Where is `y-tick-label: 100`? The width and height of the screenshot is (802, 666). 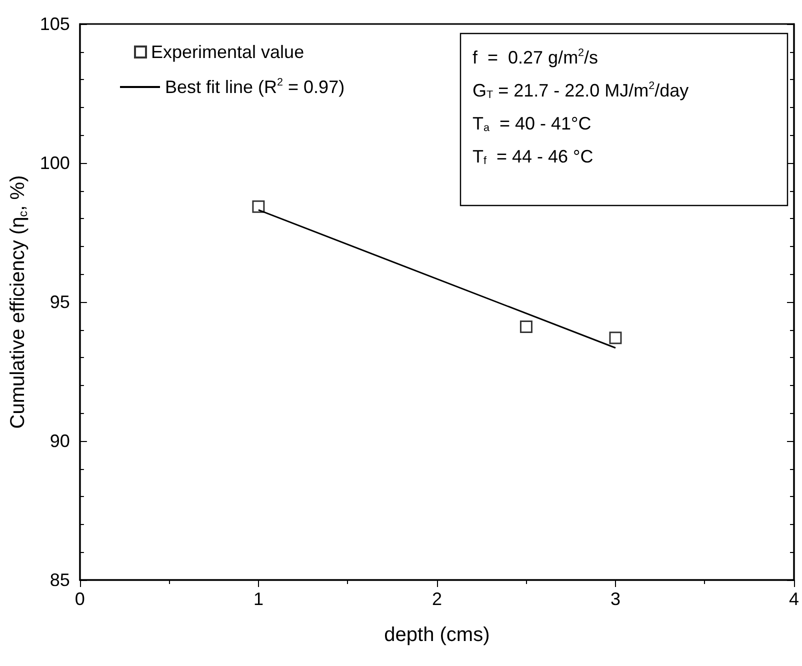
y-tick-label: 100 is located at coordinates (55, 163).